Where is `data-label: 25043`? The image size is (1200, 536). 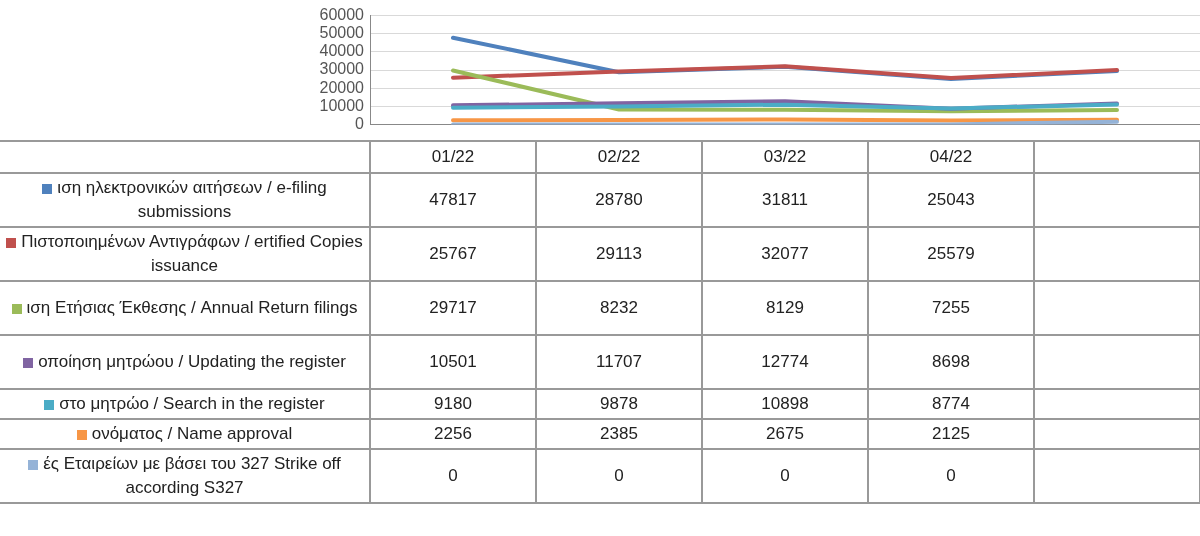
data-label: 25043 is located at coordinates (951, 200).